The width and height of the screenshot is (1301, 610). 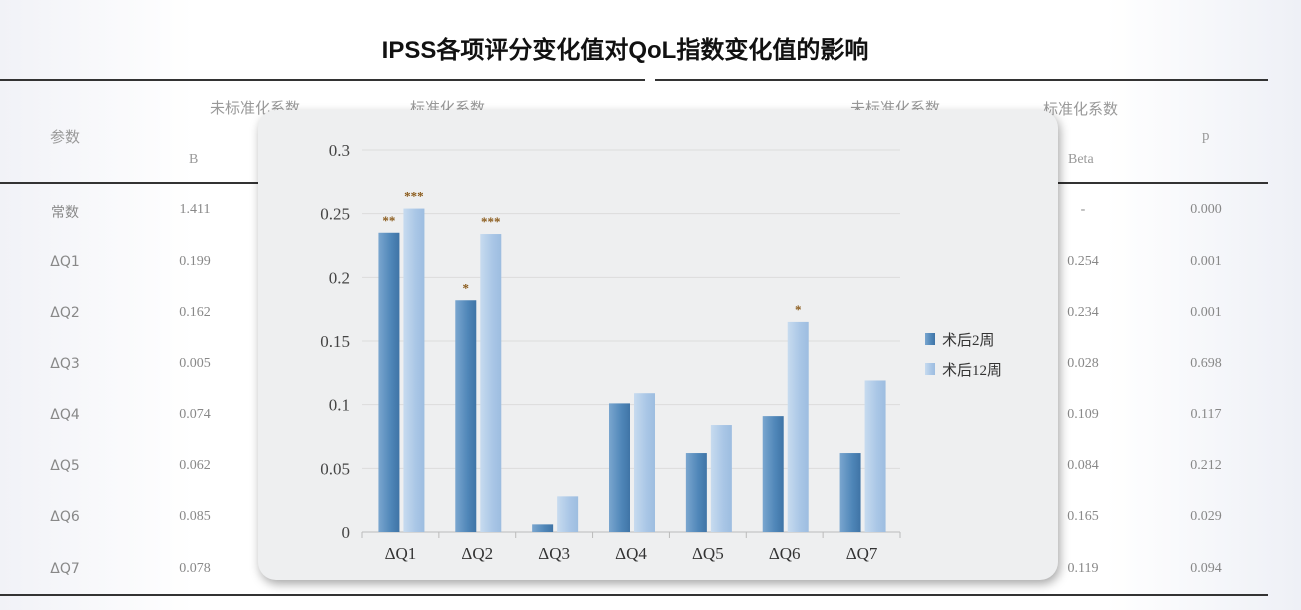 I want to click on y-tick-label: 0.2, so click(x=339, y=277).